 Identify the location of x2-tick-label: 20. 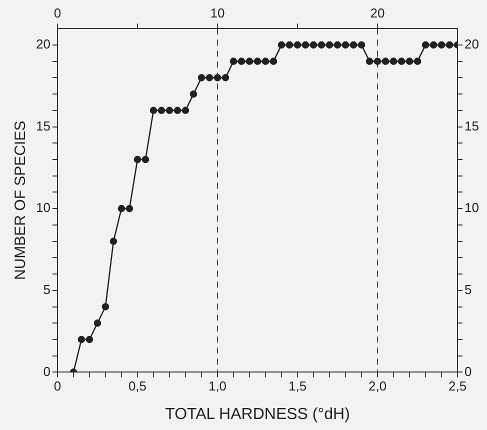
(377, 12).